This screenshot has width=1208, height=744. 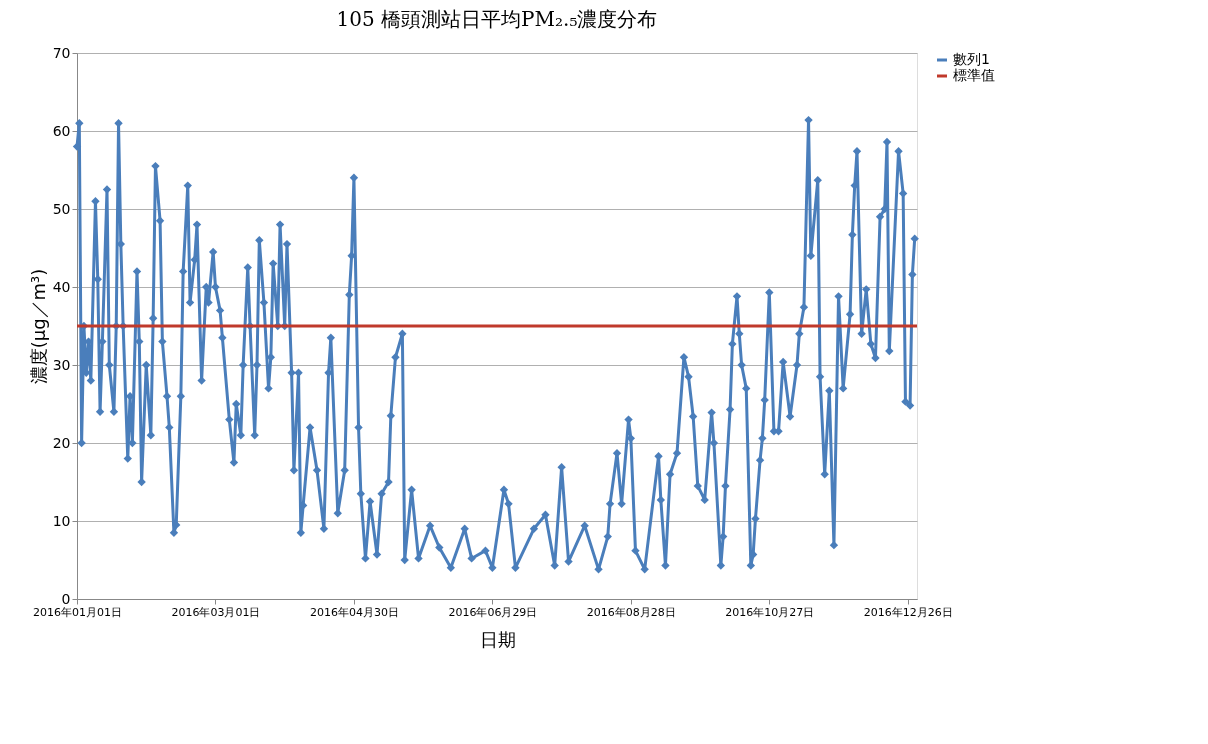 What do you see at coordinates (61, 364) in the screenshot?
I see `y-tick-label: 30` at bounding box center [61, 364].